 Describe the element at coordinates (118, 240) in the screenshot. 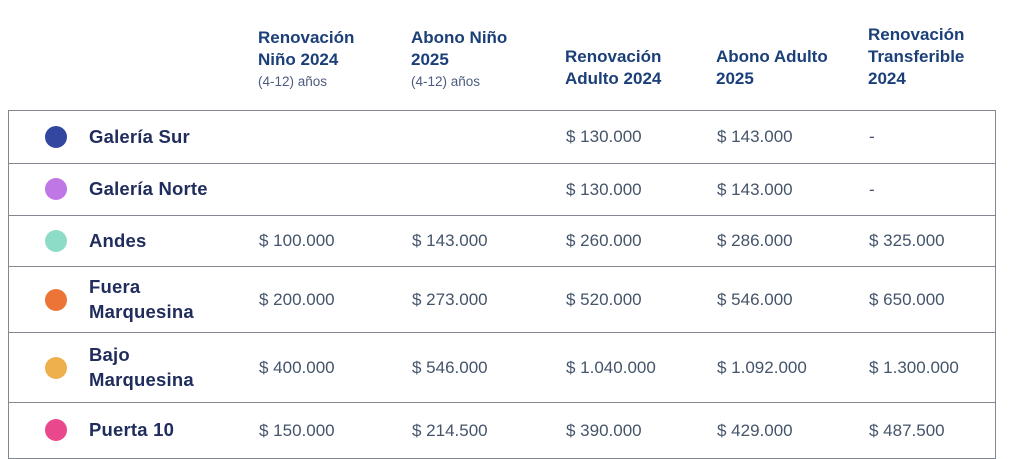

I see `row-label: Andes` at that location.